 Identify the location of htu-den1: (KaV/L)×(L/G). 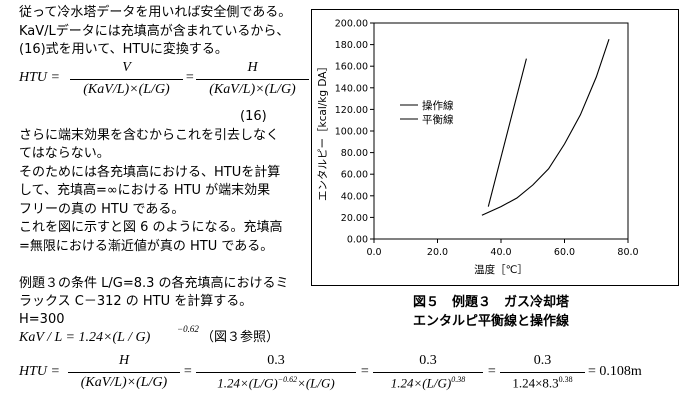
(124, 382).